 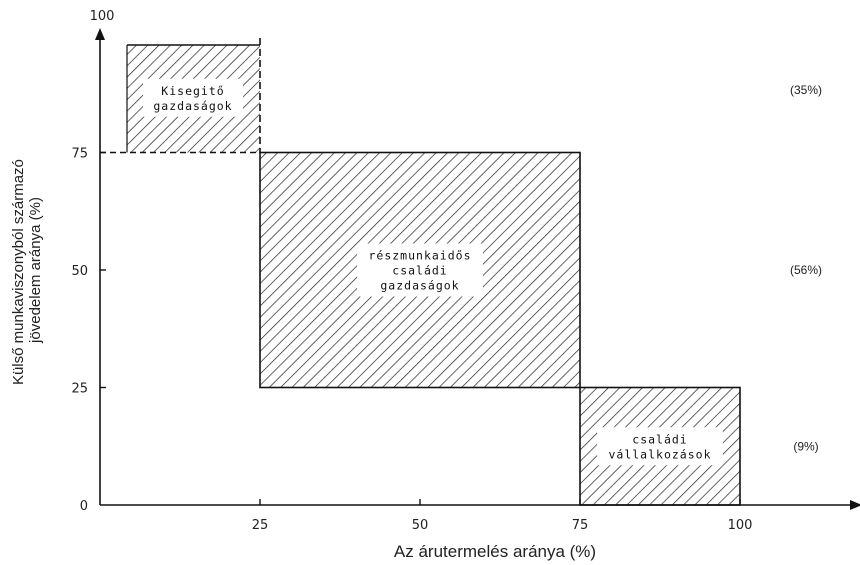 What do you see at coordinates (192, 91) in the screenshot?
I see `region-label: Kisegitő` at bounding box center [192, 91].